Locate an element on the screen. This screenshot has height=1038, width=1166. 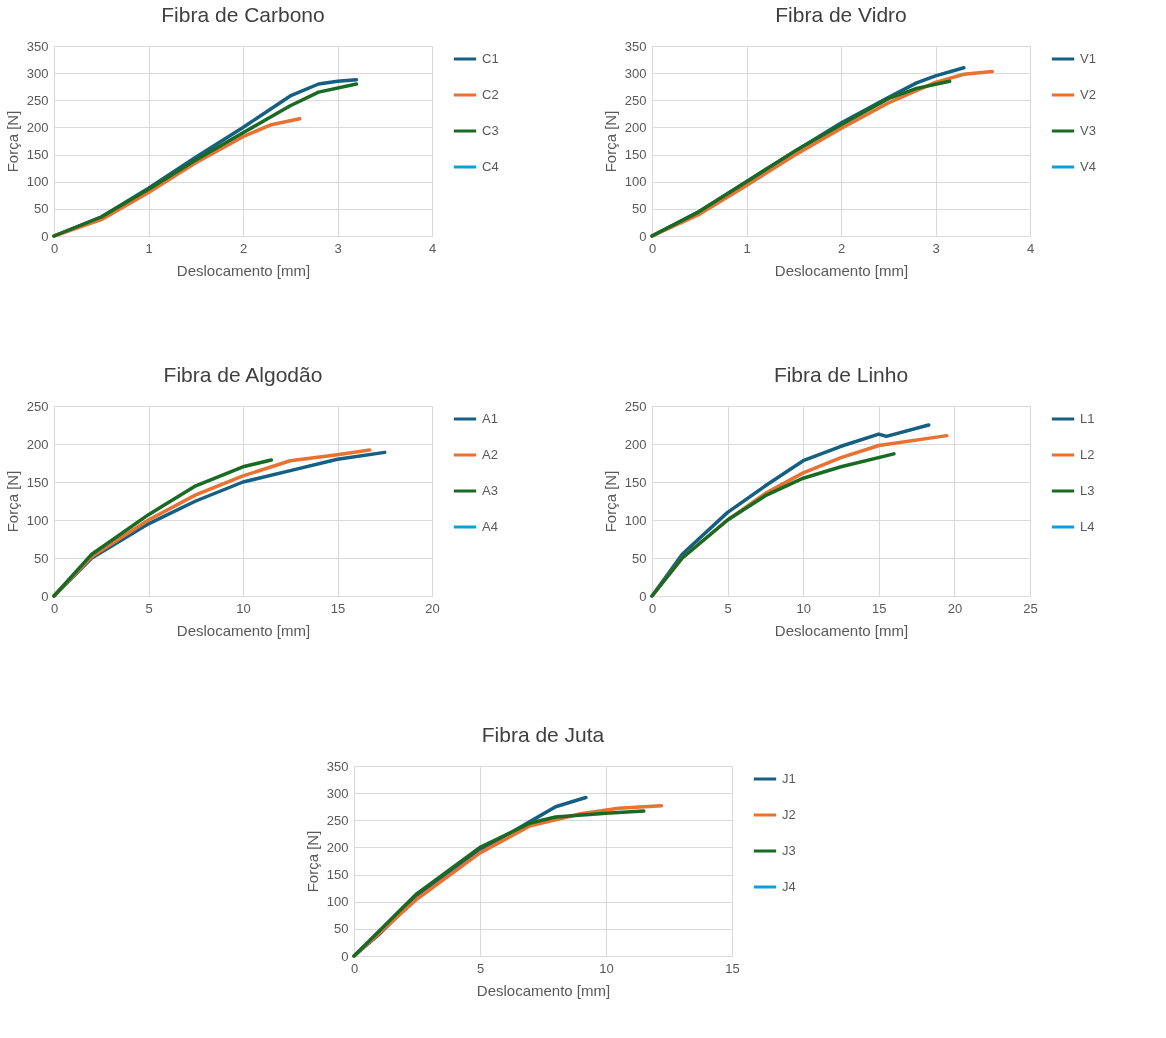
chart-title: Fibra de Algodão is located at coordinates (243, 374).